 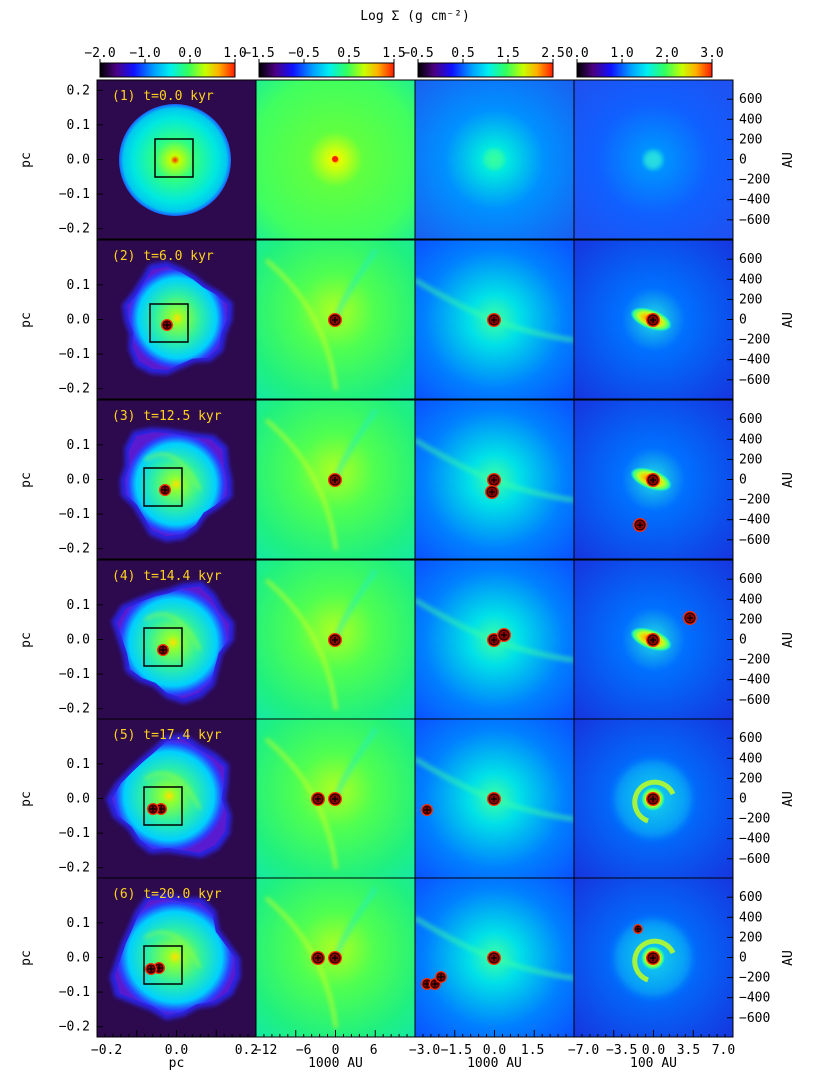 I want to click on bottom-tick-label: −0.2, so click(x=106, y=1050).